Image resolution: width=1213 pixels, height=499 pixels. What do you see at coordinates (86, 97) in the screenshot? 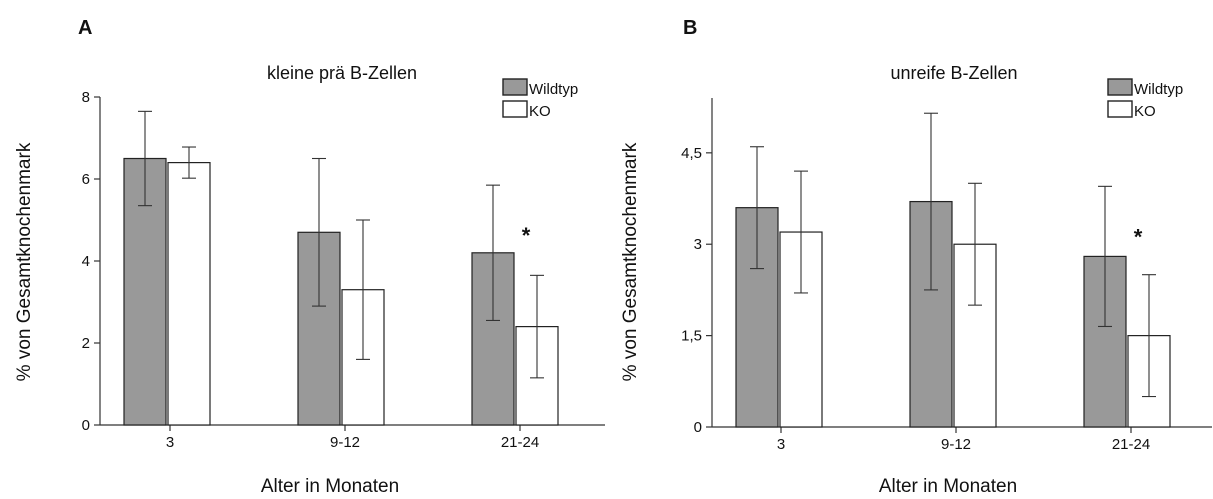
I see `y-tick-label: 8` at bounding box center [86, 97].